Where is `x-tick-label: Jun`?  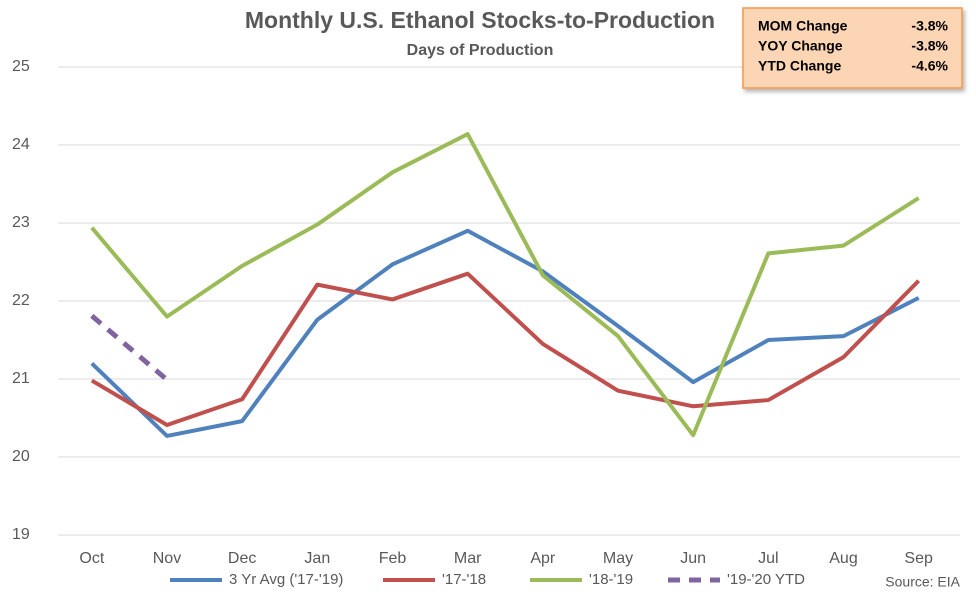 x-tick-label: Jun is located at coordinates (693, 558).